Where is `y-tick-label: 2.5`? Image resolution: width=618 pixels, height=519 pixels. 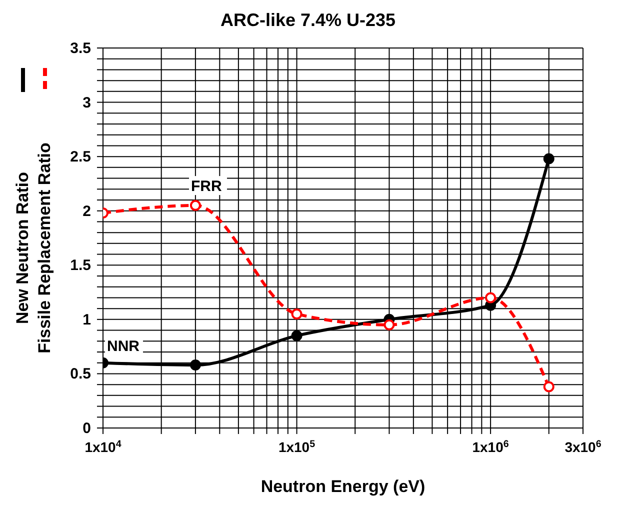
y-tick-label: 2.5 is located at coordinates (80, 157).